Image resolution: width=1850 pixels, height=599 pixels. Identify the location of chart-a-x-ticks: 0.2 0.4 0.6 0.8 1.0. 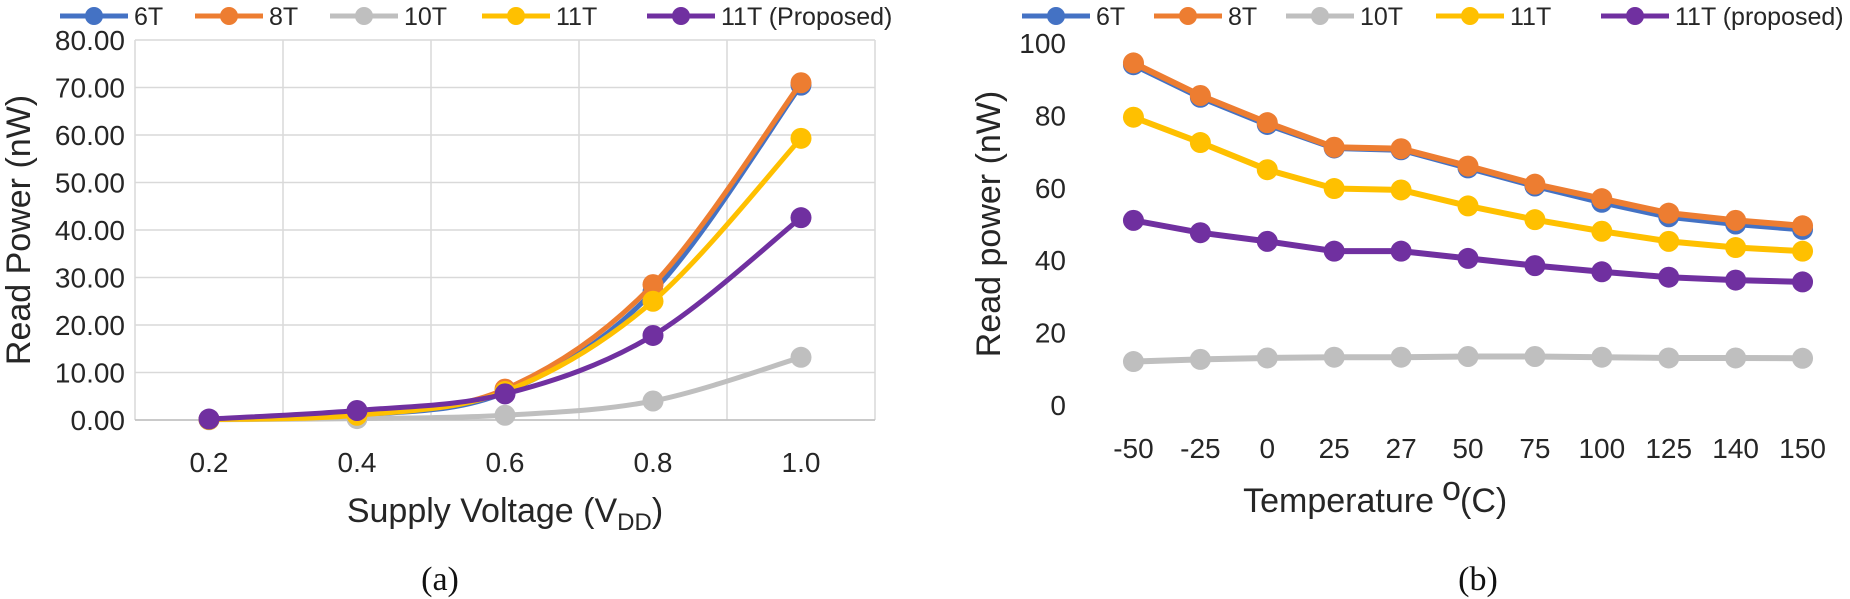
(505, 462).